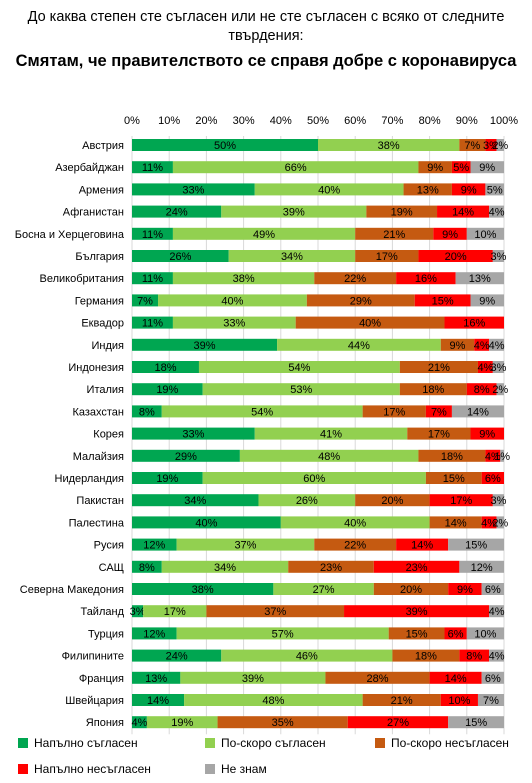 Image resolution: width=532 pixels, height=783 pixels. Describe the element at coordinates (392, 121) in the screenshot. I see `x-tick-label: 70%` at that location.